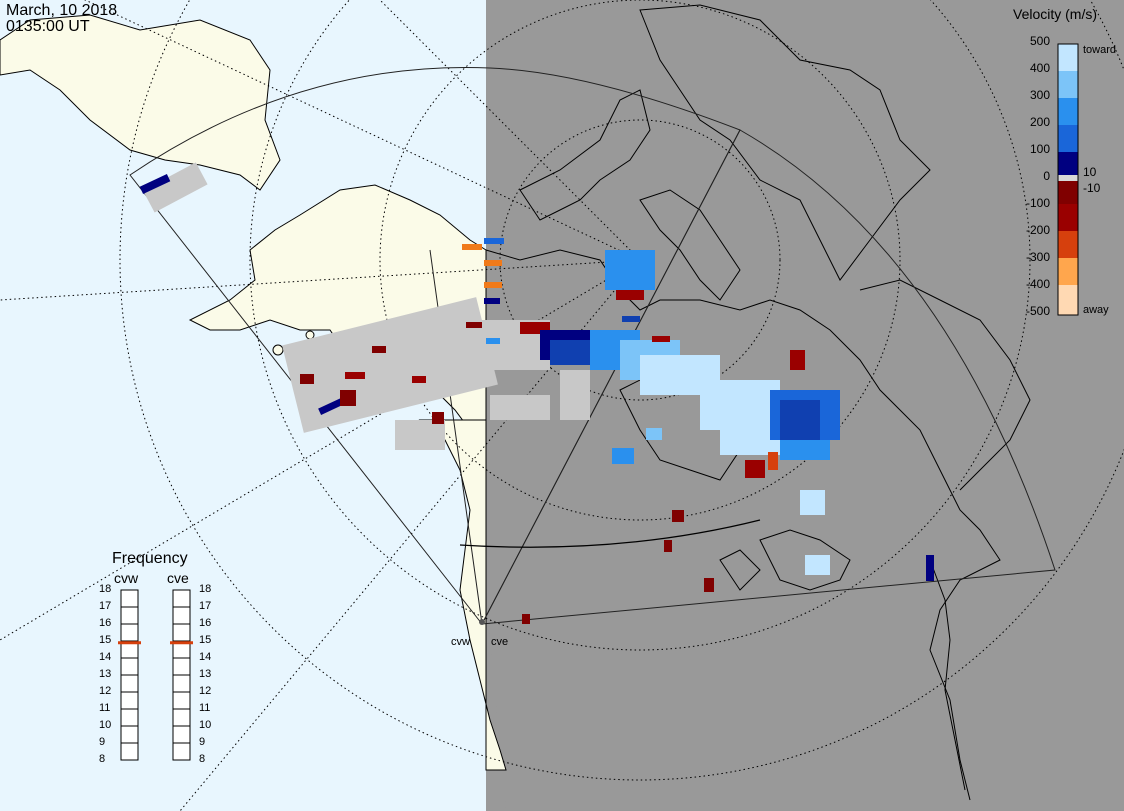 The image size is (1124, 811). I want to click on colorbar-toward: toward, so click(1100, 50).